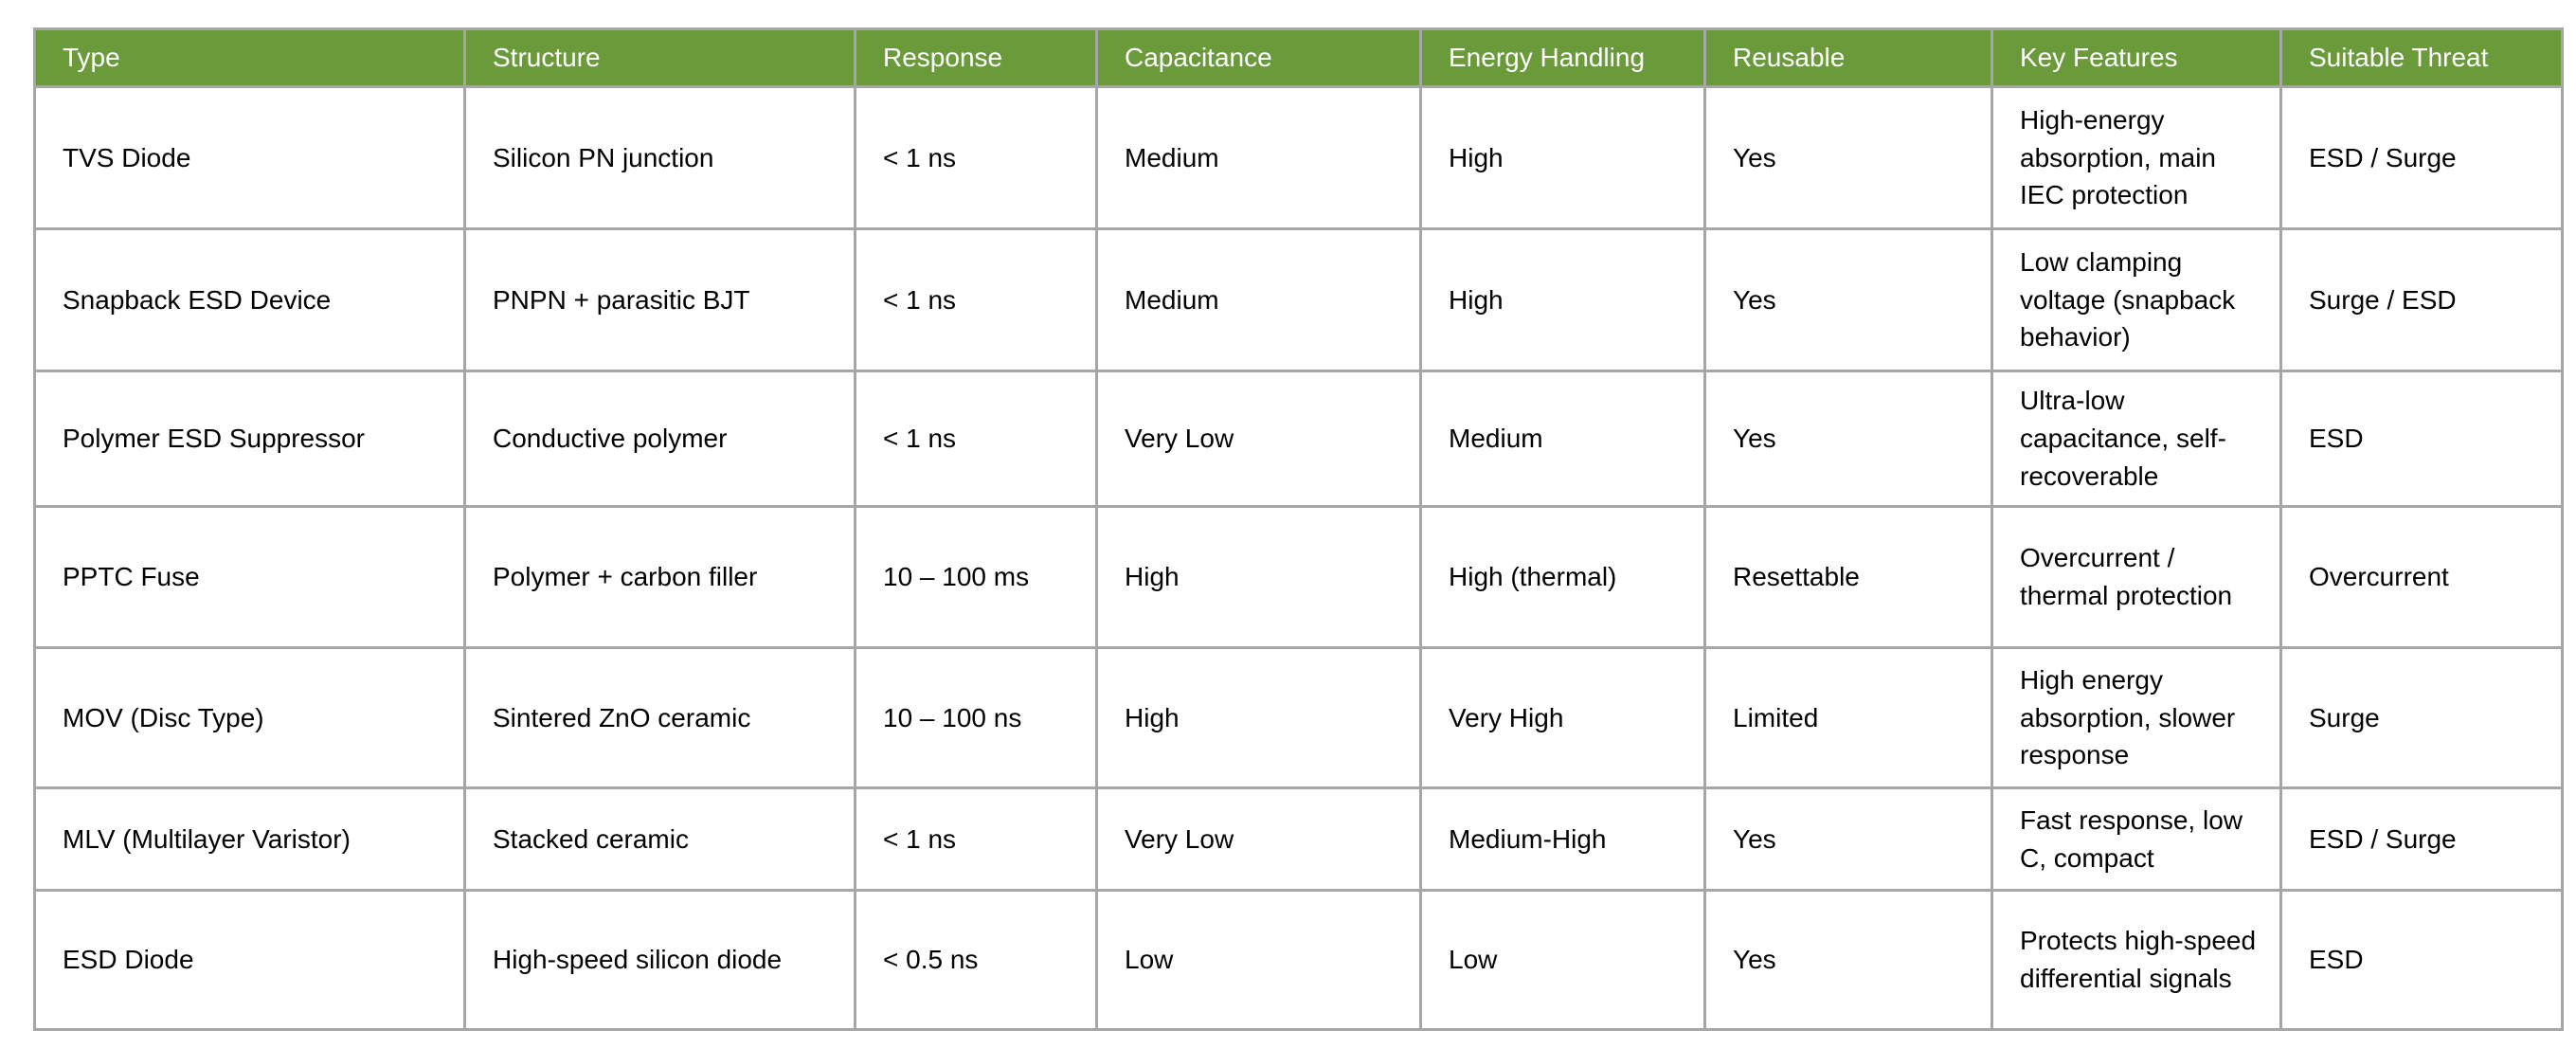 Image resolution: width=2576 pixels, height=1048 pixels. What do you see at coordinates (249, 718) in the screenshot?
I see `table-cell: MOV (Disc Type)` at bounding box center [249, 718].